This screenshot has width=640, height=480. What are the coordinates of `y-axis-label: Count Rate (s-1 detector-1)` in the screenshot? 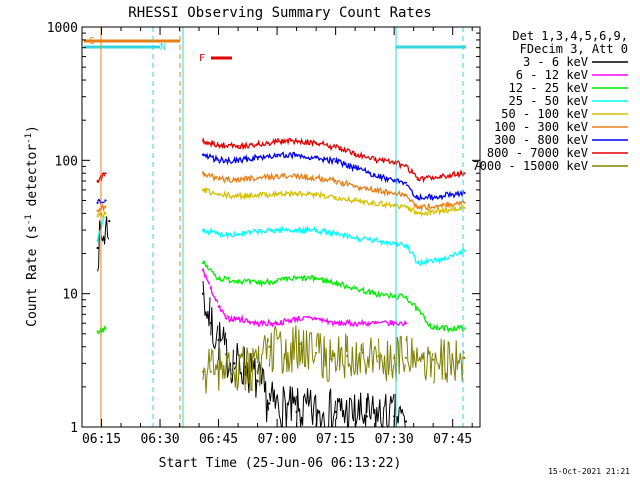 It's located at (32, 226).